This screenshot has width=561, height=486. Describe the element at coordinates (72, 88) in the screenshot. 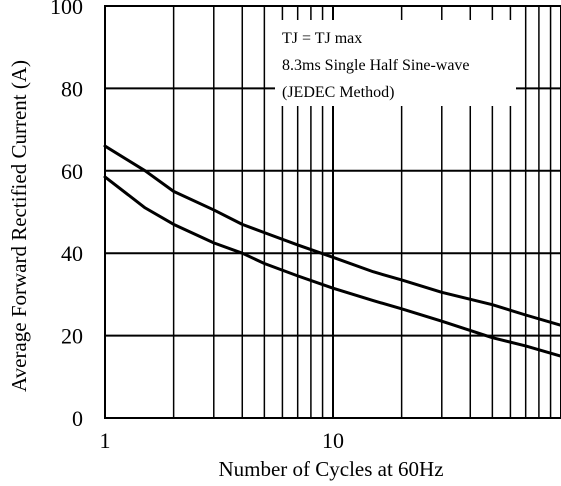

I see `y-tick-label: 80` at that location.